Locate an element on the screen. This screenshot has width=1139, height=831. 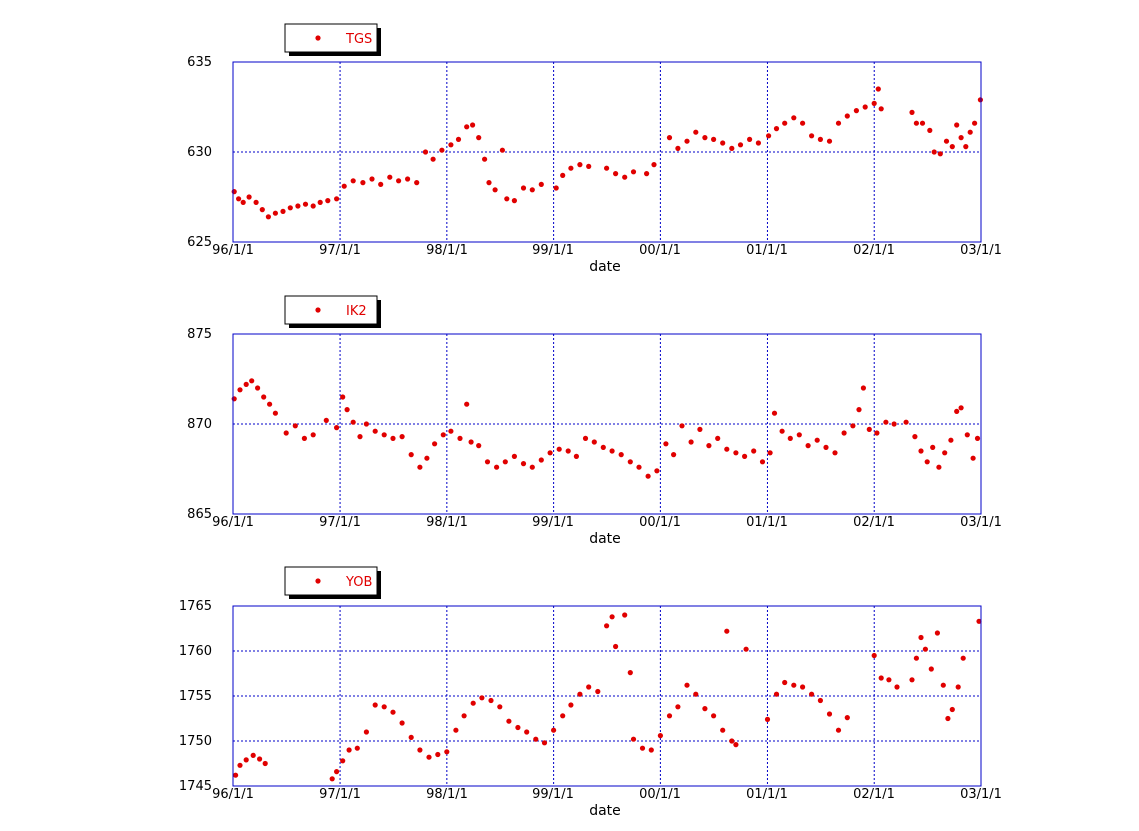
x-tick-label: 03/1/1 is located at coordinates (981, 522).